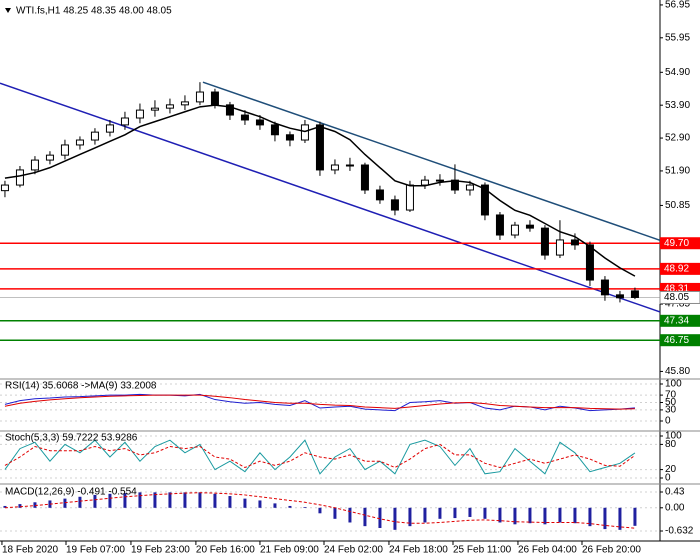 The height and width of the screenshot is (560, 700). Describe the element at coordinates (160, 550) in the screenshot. I see `x-tick-label: 19 Feb 23:00` at that location.